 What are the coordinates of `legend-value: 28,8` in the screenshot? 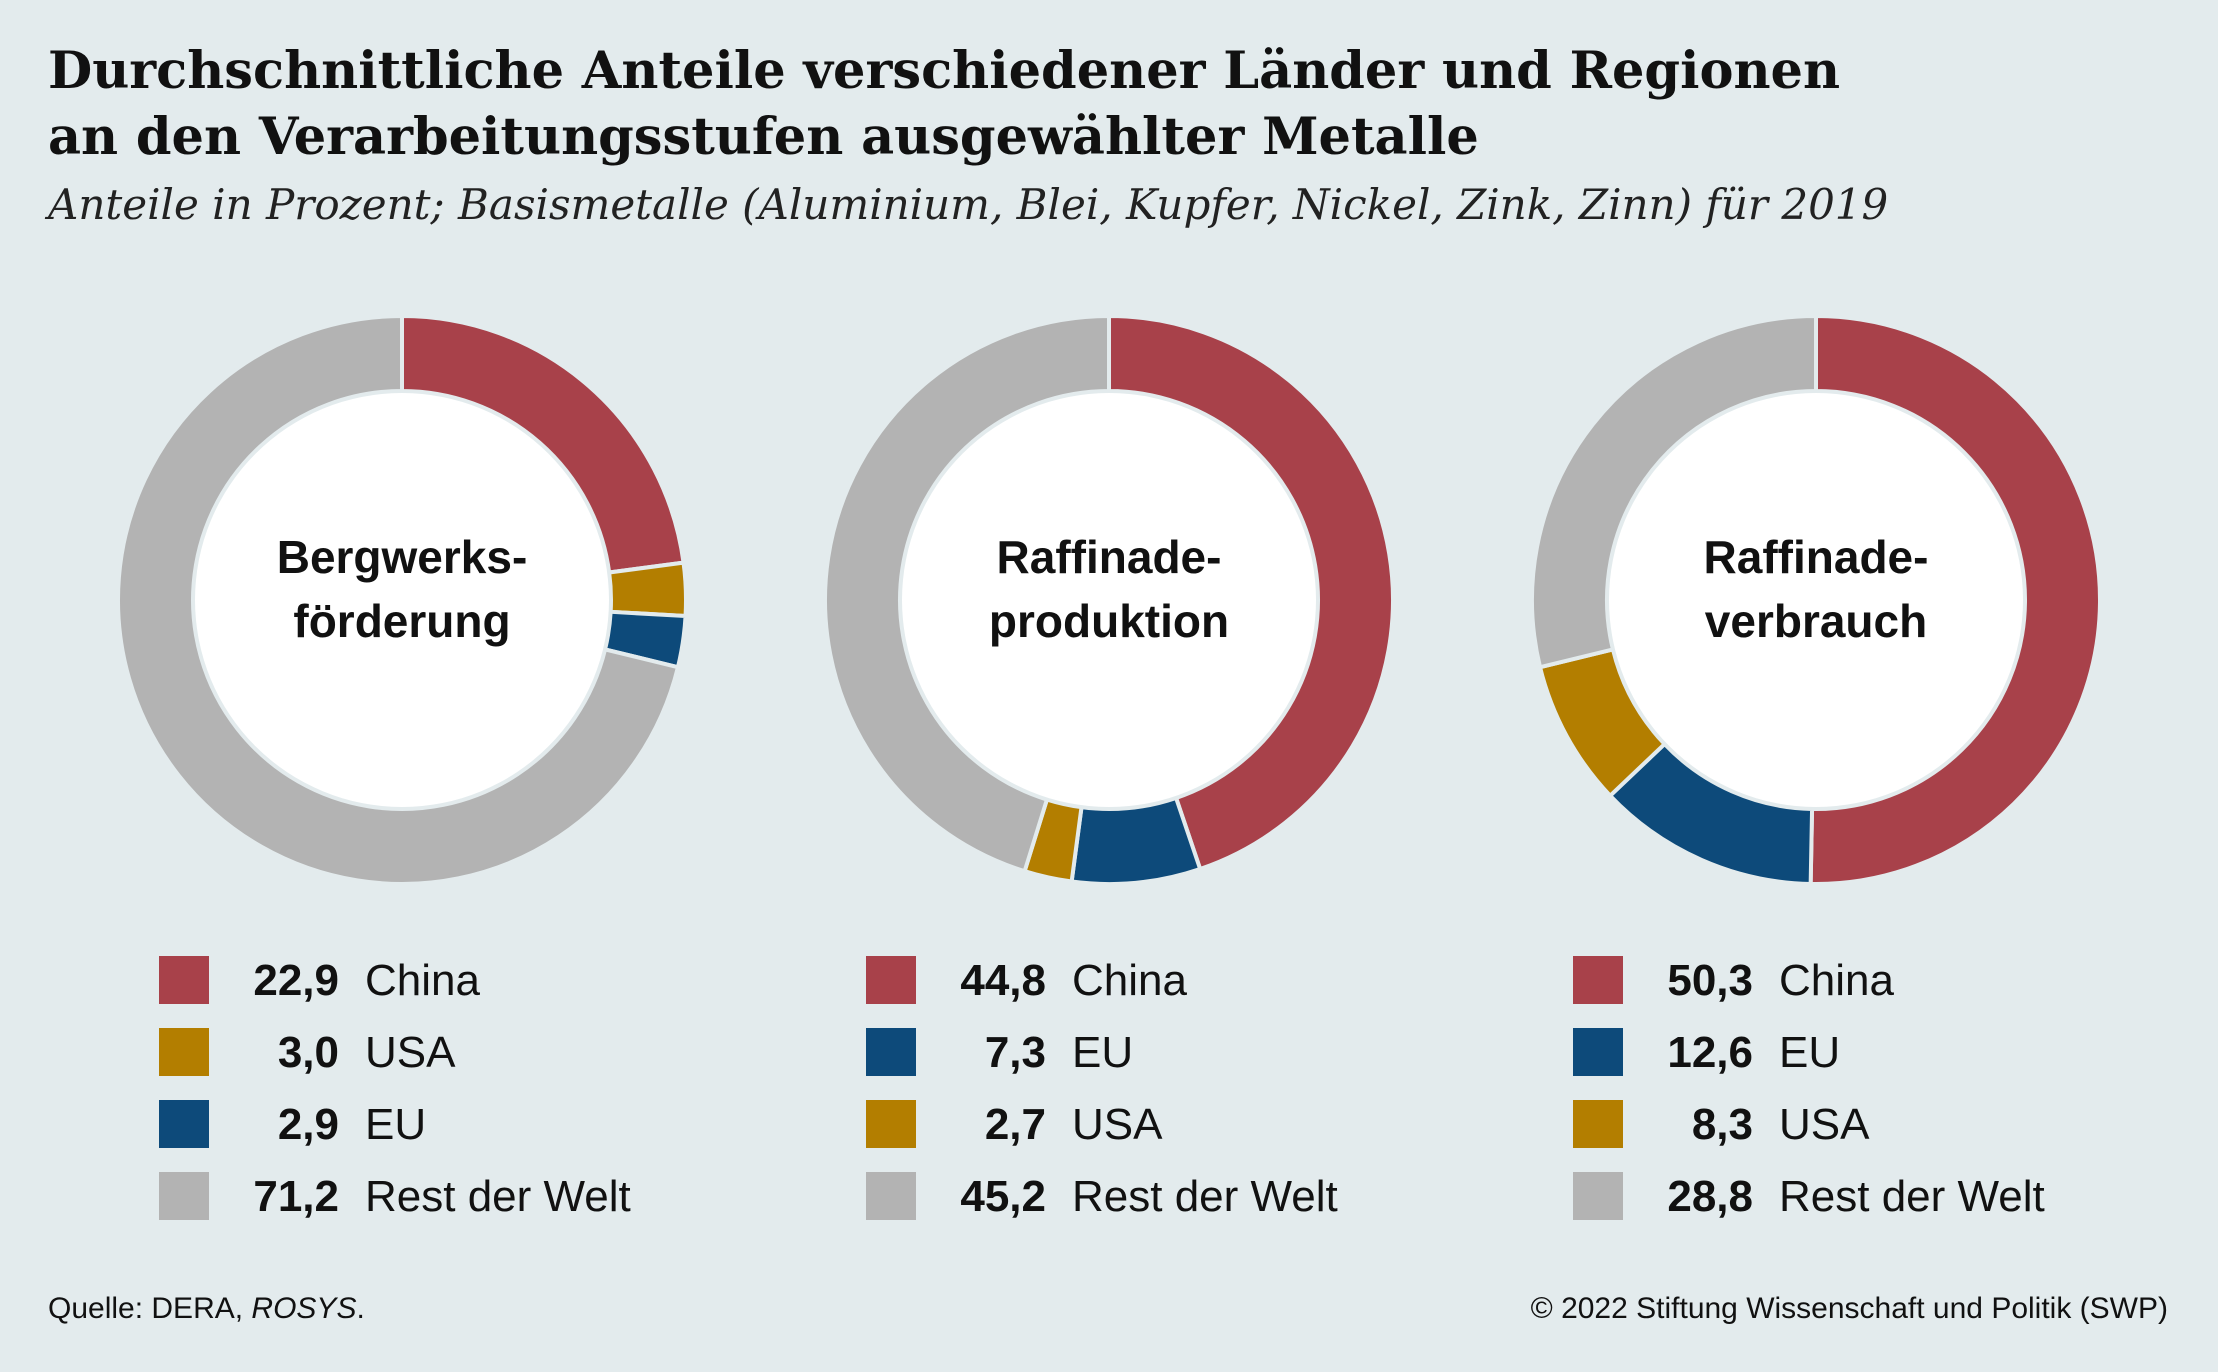 It's located at (1710, 1196).